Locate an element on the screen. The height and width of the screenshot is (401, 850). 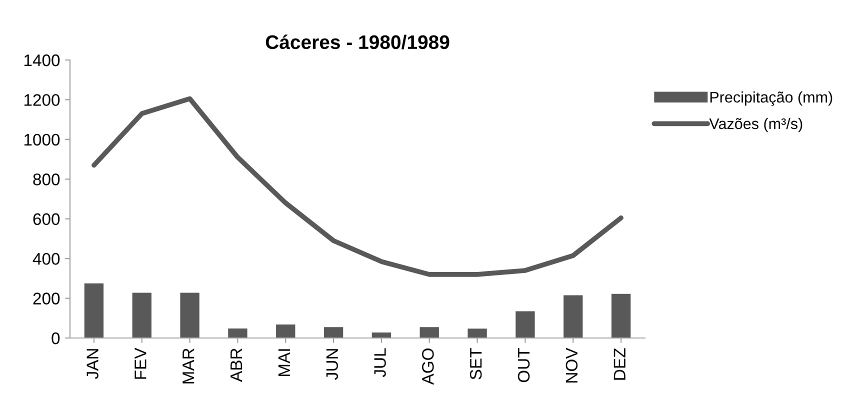
x-tick-label: DEZ is located at coordinates (620, 364).